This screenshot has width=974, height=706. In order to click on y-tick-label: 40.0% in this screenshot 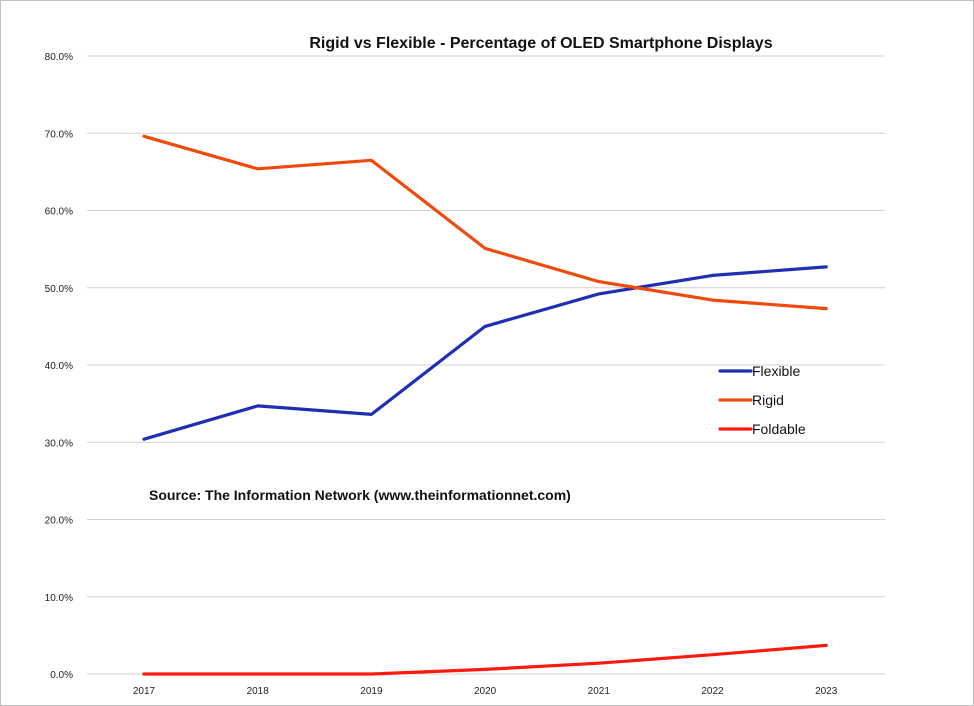, I will do `click(59, 366)`.